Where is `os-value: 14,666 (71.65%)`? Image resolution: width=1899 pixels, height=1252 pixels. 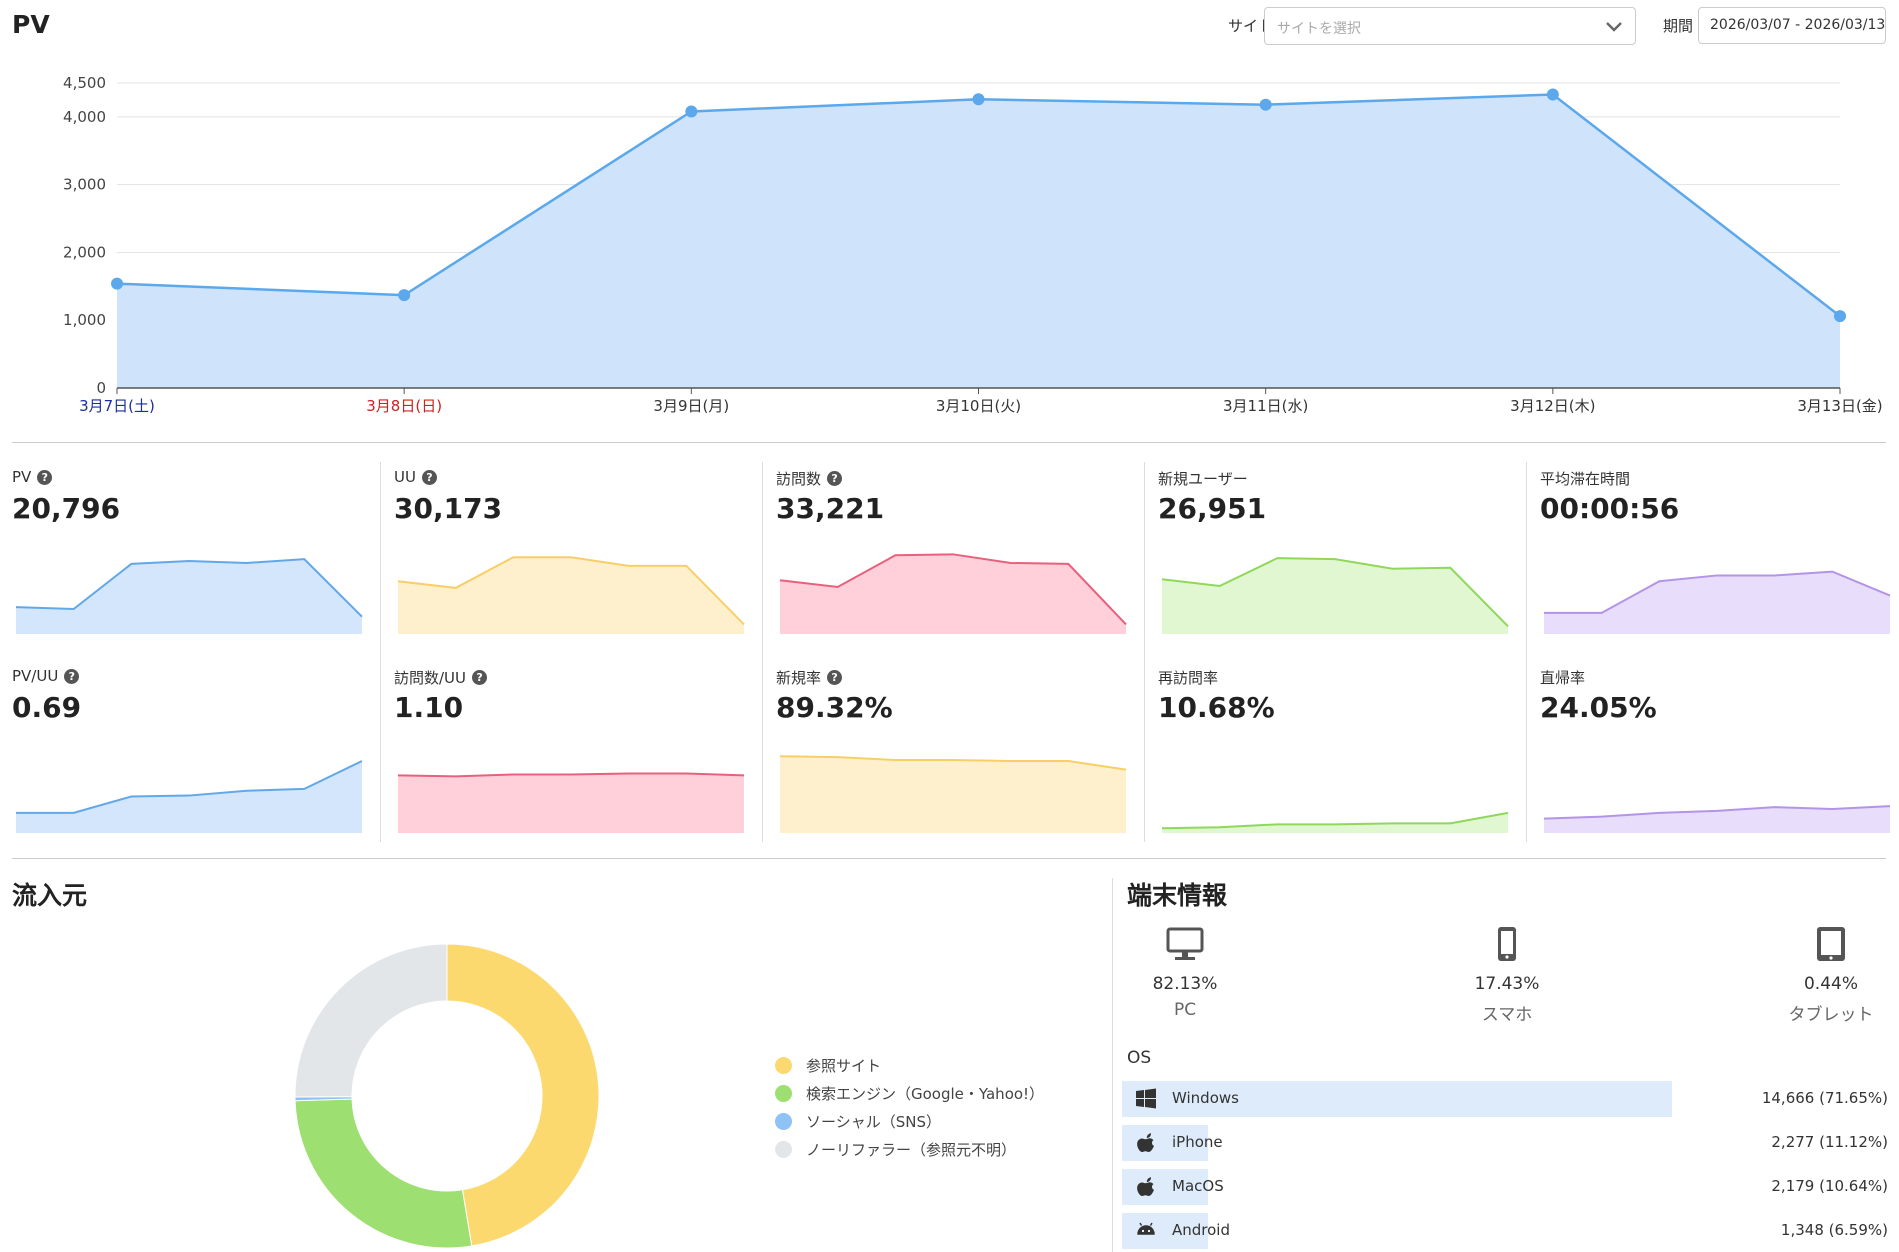
os-value: 14,666 (71.65%) is located at coordinates (1824, 1098).